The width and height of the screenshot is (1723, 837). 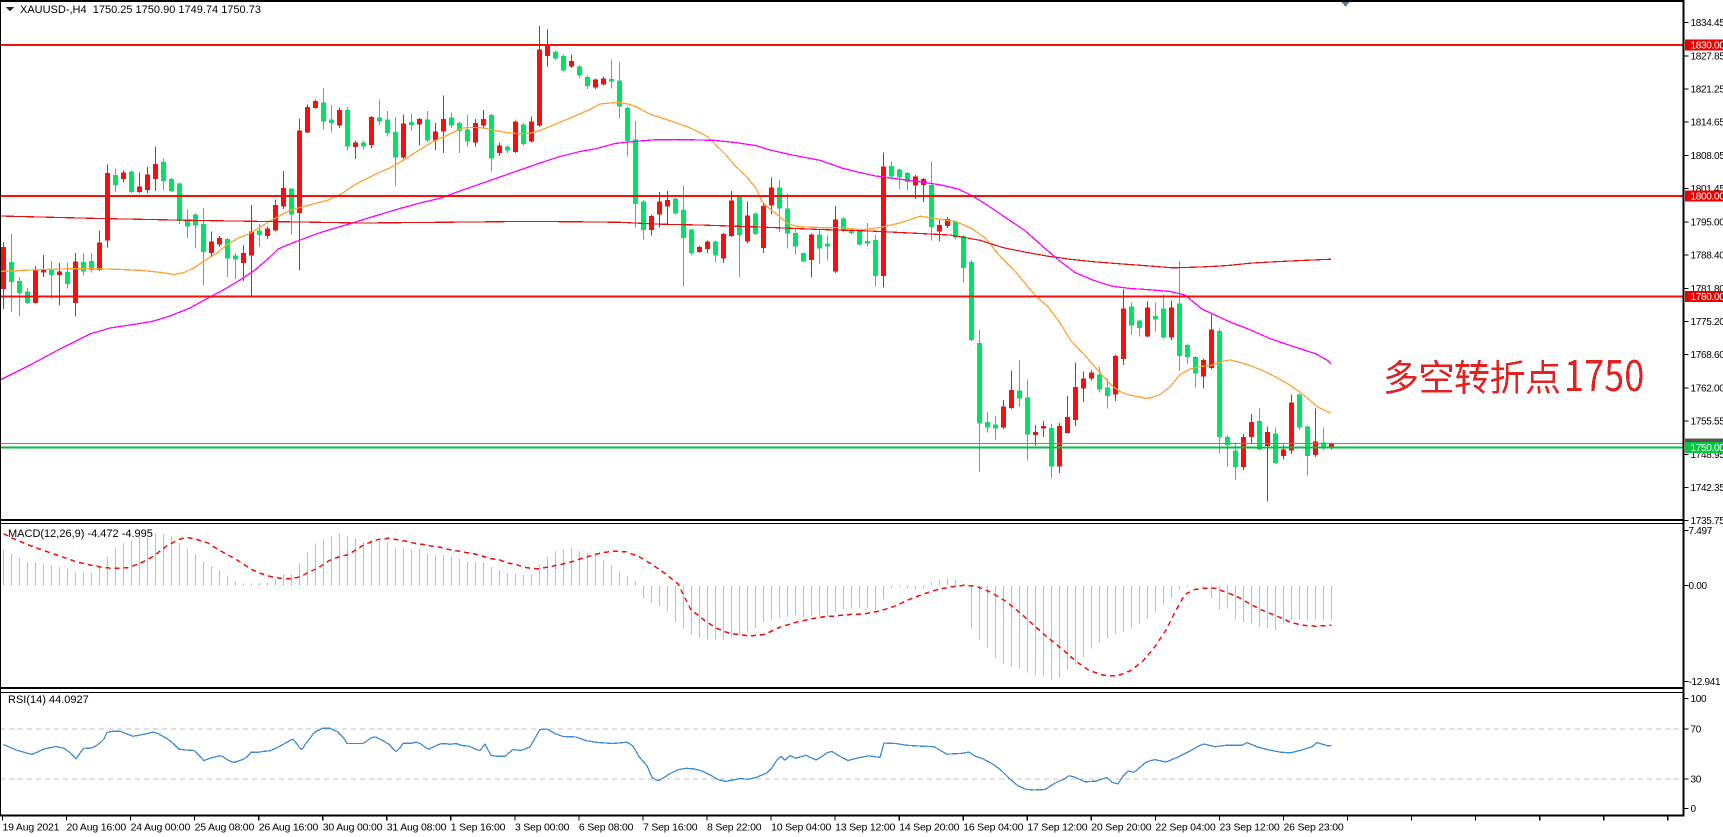 I want to click on svg-text: 20 Aug 16:00, so click(x=97, y=828).